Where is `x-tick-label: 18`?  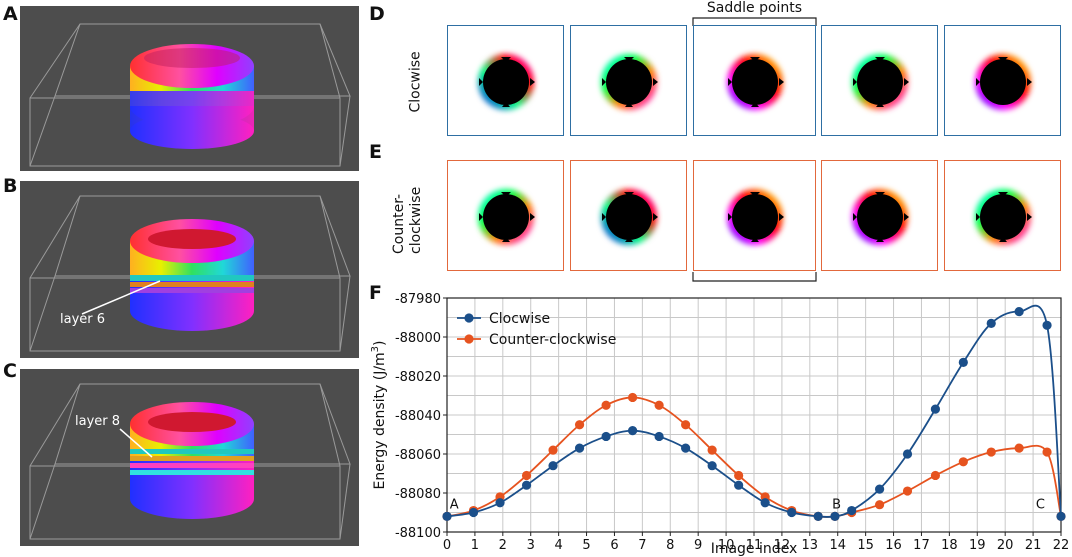
x-tick-label: 18 is located at coordinates (949, 545).